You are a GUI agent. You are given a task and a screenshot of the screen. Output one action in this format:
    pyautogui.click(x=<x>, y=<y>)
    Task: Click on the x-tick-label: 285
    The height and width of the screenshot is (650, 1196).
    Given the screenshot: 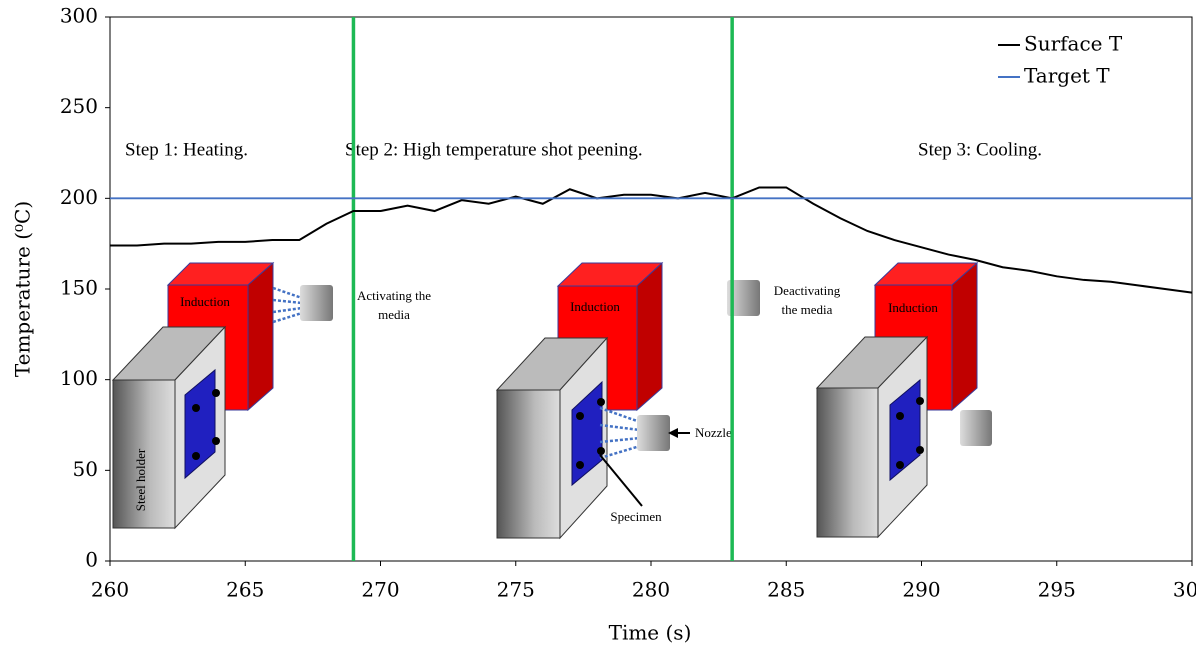 What is the action you would take?
    pyautogui.click(x=786, y=590)
    